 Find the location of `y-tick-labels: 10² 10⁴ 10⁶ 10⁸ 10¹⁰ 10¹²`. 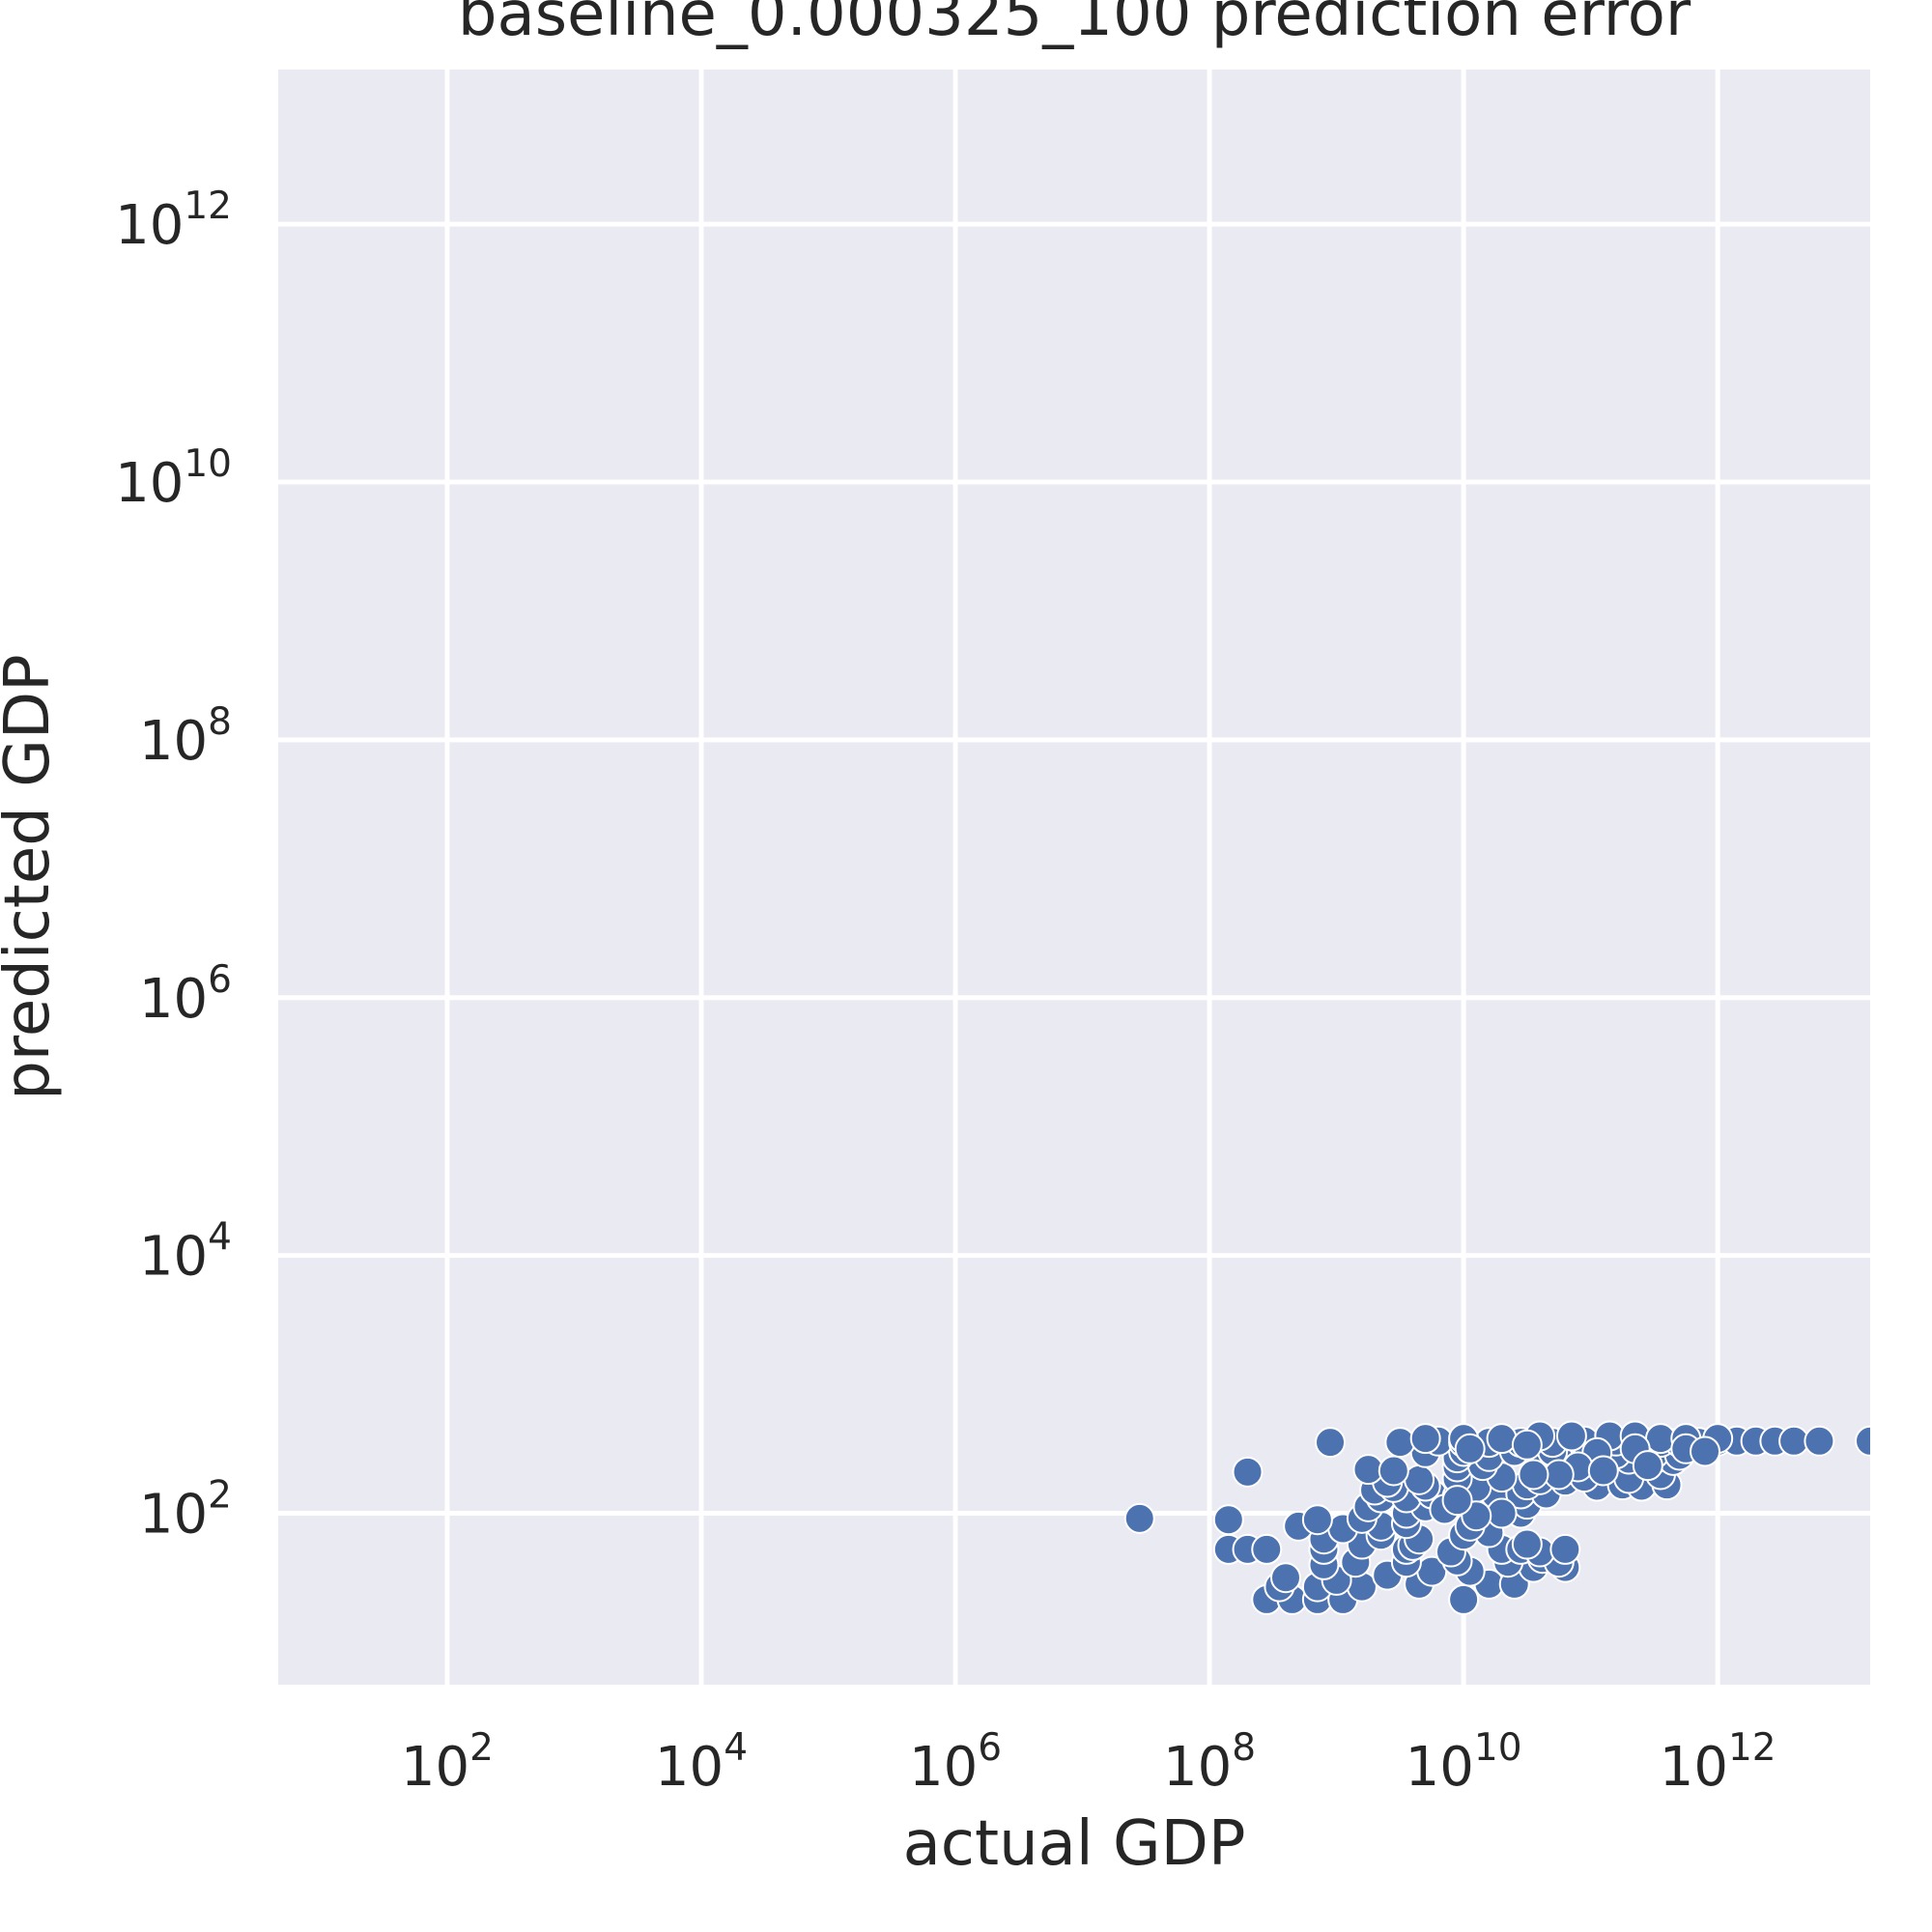

y-tick-labels: 10² 10⁴ 10⁶ 10⁸ 10¹⁰ 10¹² is located at coordinates (173, 865).